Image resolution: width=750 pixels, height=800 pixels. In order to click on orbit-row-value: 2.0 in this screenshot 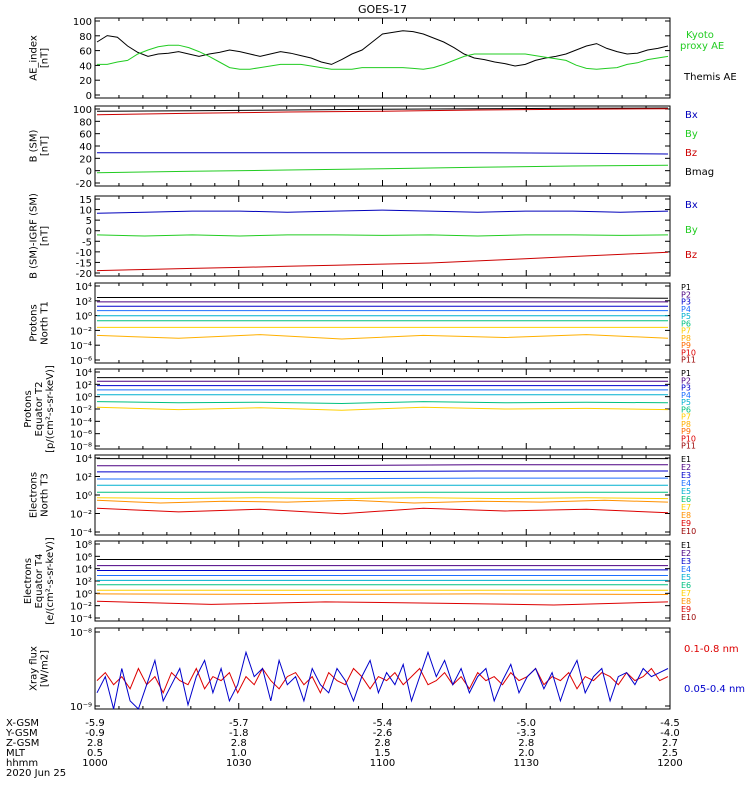, I will do `click(526, 753)`.